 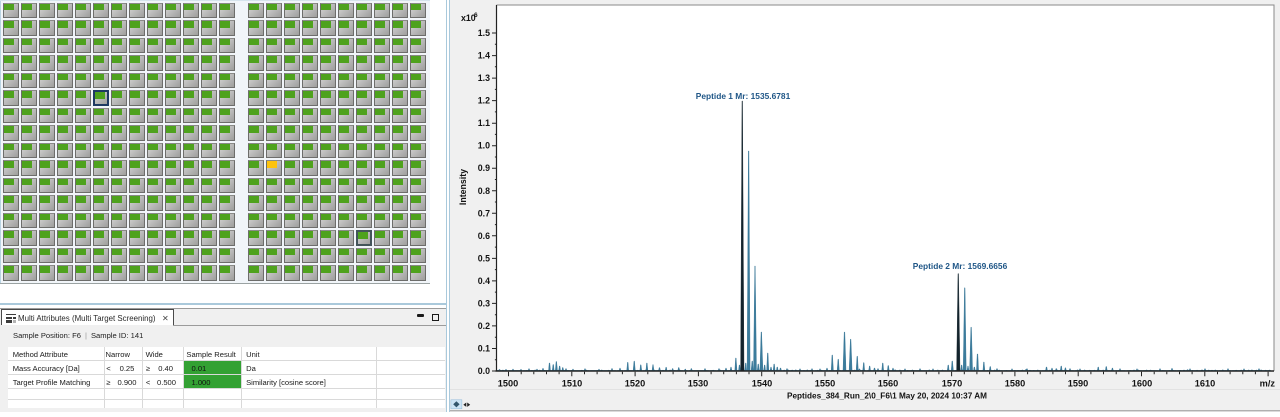 What do you see at coordinates (484, 236) in the screenshot?
I see `svg-text: 0.6` at bounding box center [484, 236].